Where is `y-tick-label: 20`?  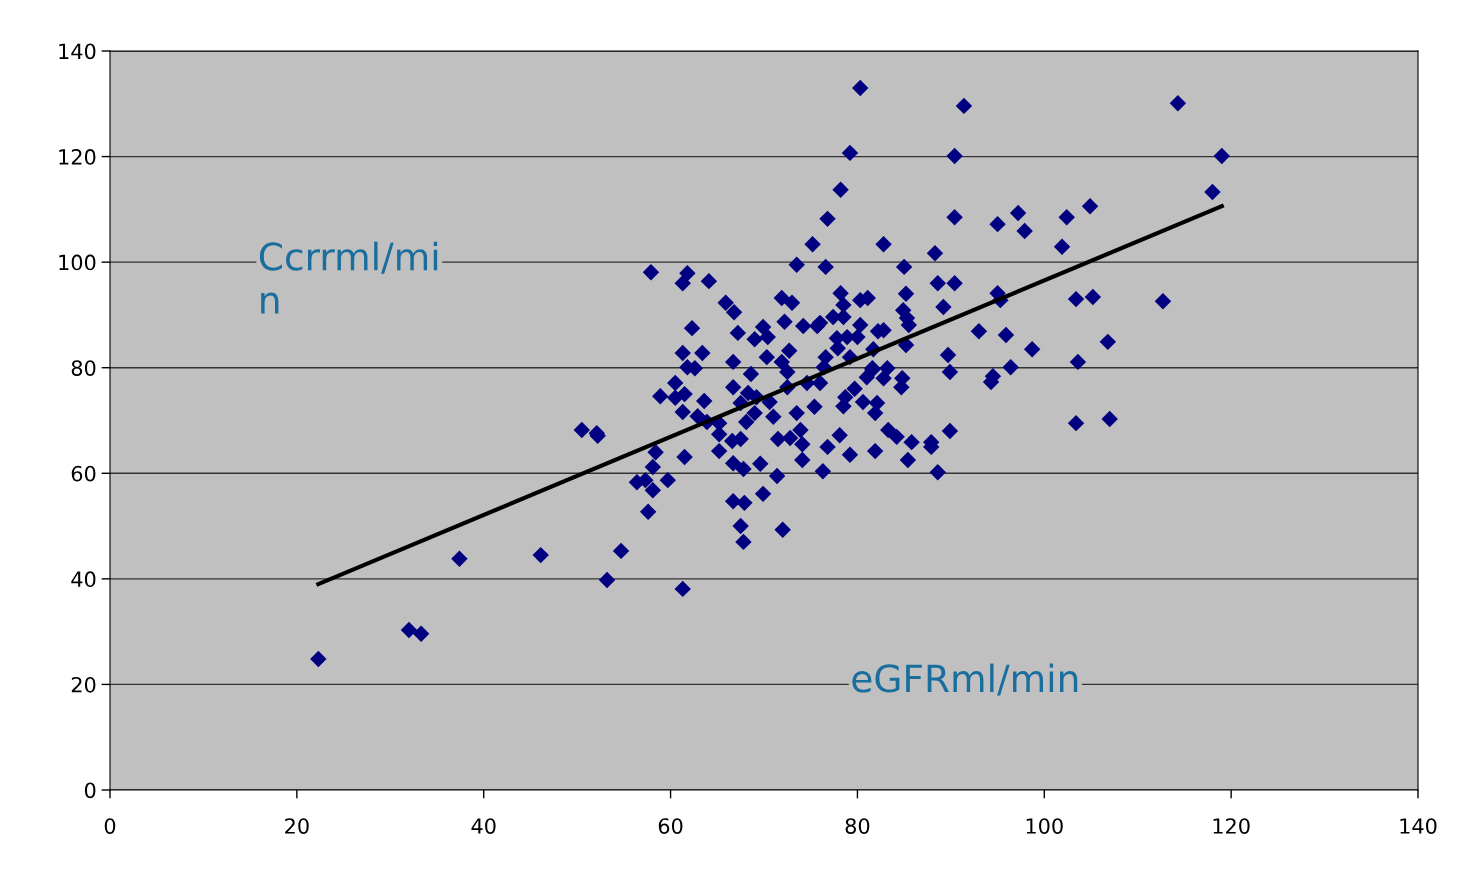 y-tick-label: 20 is located at coordinates (83, 684).